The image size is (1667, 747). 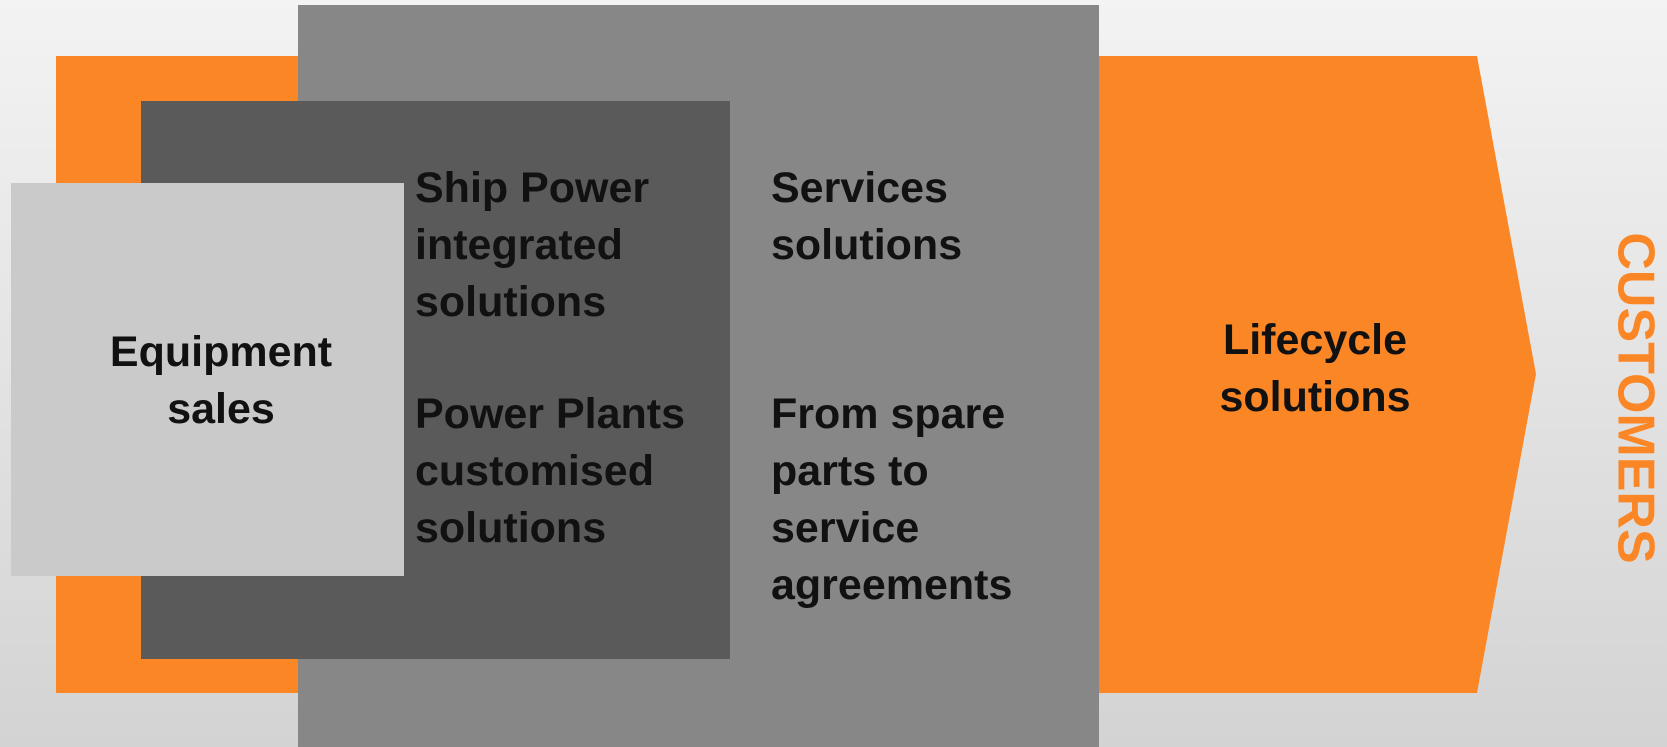 What do you see at coordinates (532, 188) in the screenshot?
I see `text-line: Ship Power` at bounding box center [532, 188].